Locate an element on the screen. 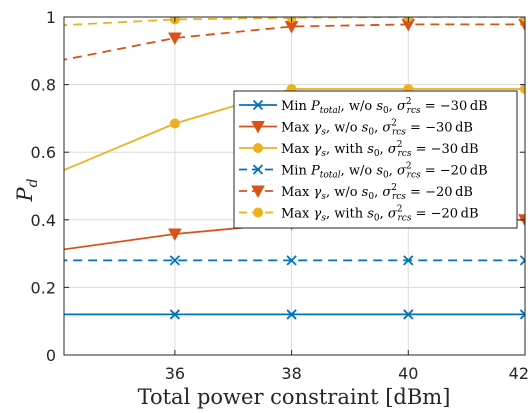 The image size is (532, 413). x-axis-label: Total power constraint [dBm] is located at coordinates (294, 397).